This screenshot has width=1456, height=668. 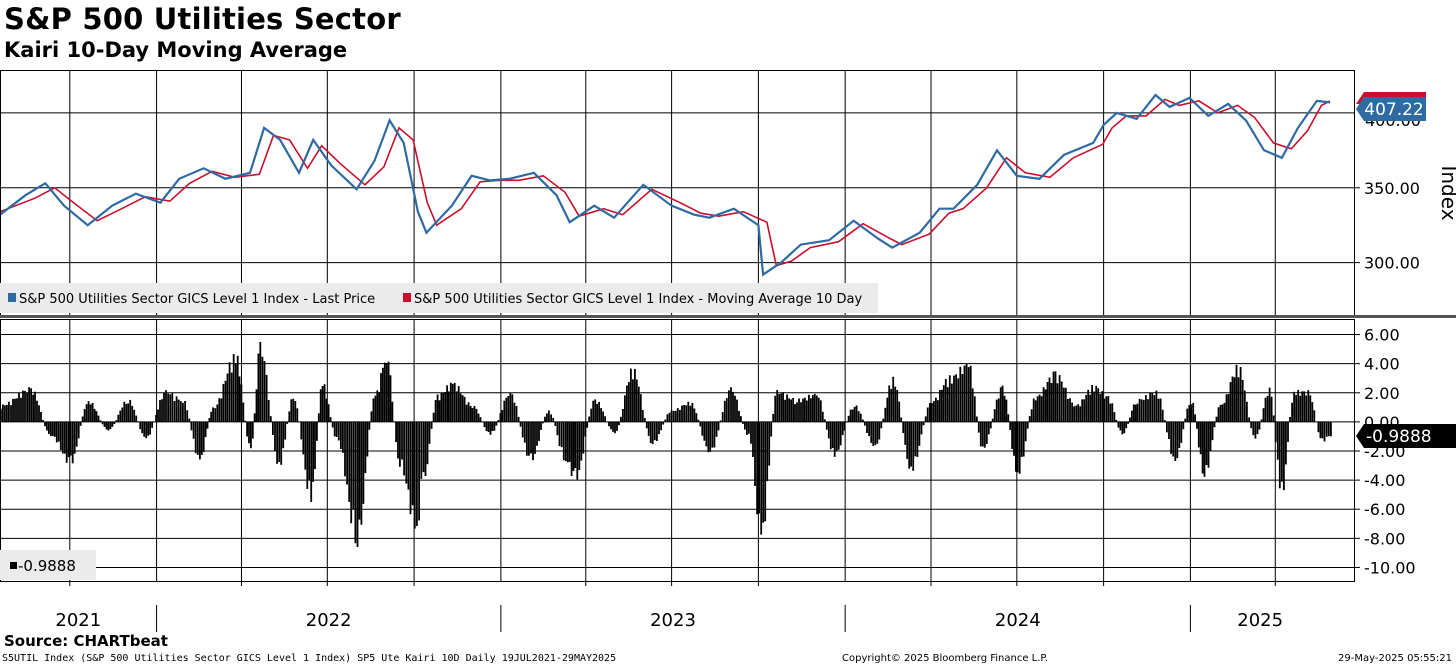 What do you see at coordinates (407, 297) in the screenshot?
I see `legend-swatch-ma` at bounding box center [407, 297].